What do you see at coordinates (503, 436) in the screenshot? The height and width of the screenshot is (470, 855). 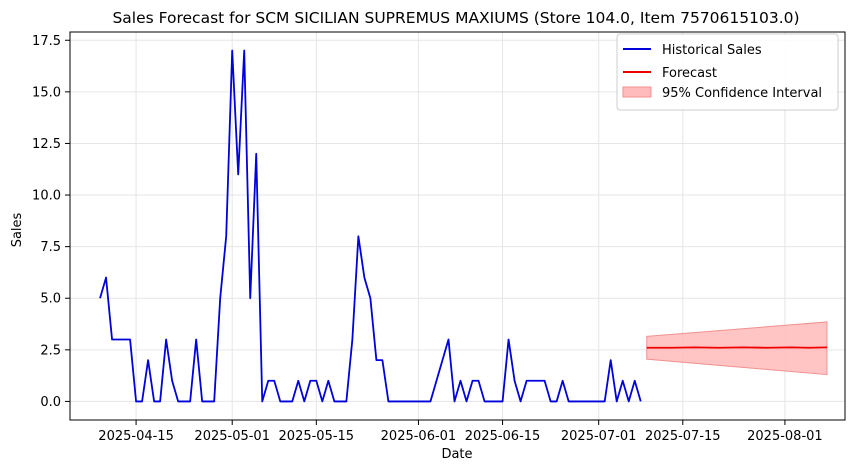 I see `x-tick-label: 2025-06-15` at bounding box center [503, 436].